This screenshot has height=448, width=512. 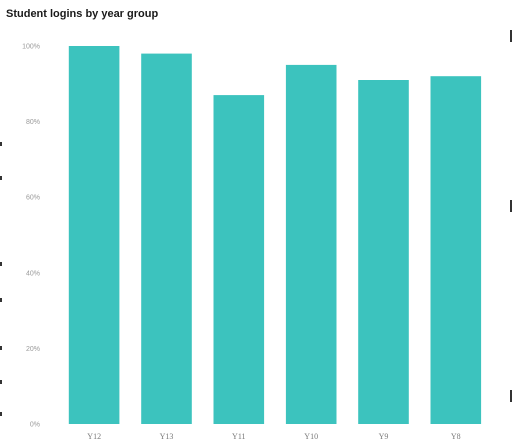 What do you see at coordinates (384, 436) in the screenshot?
I see `x-tick-label: Y9` at bounding box center [384, 436].